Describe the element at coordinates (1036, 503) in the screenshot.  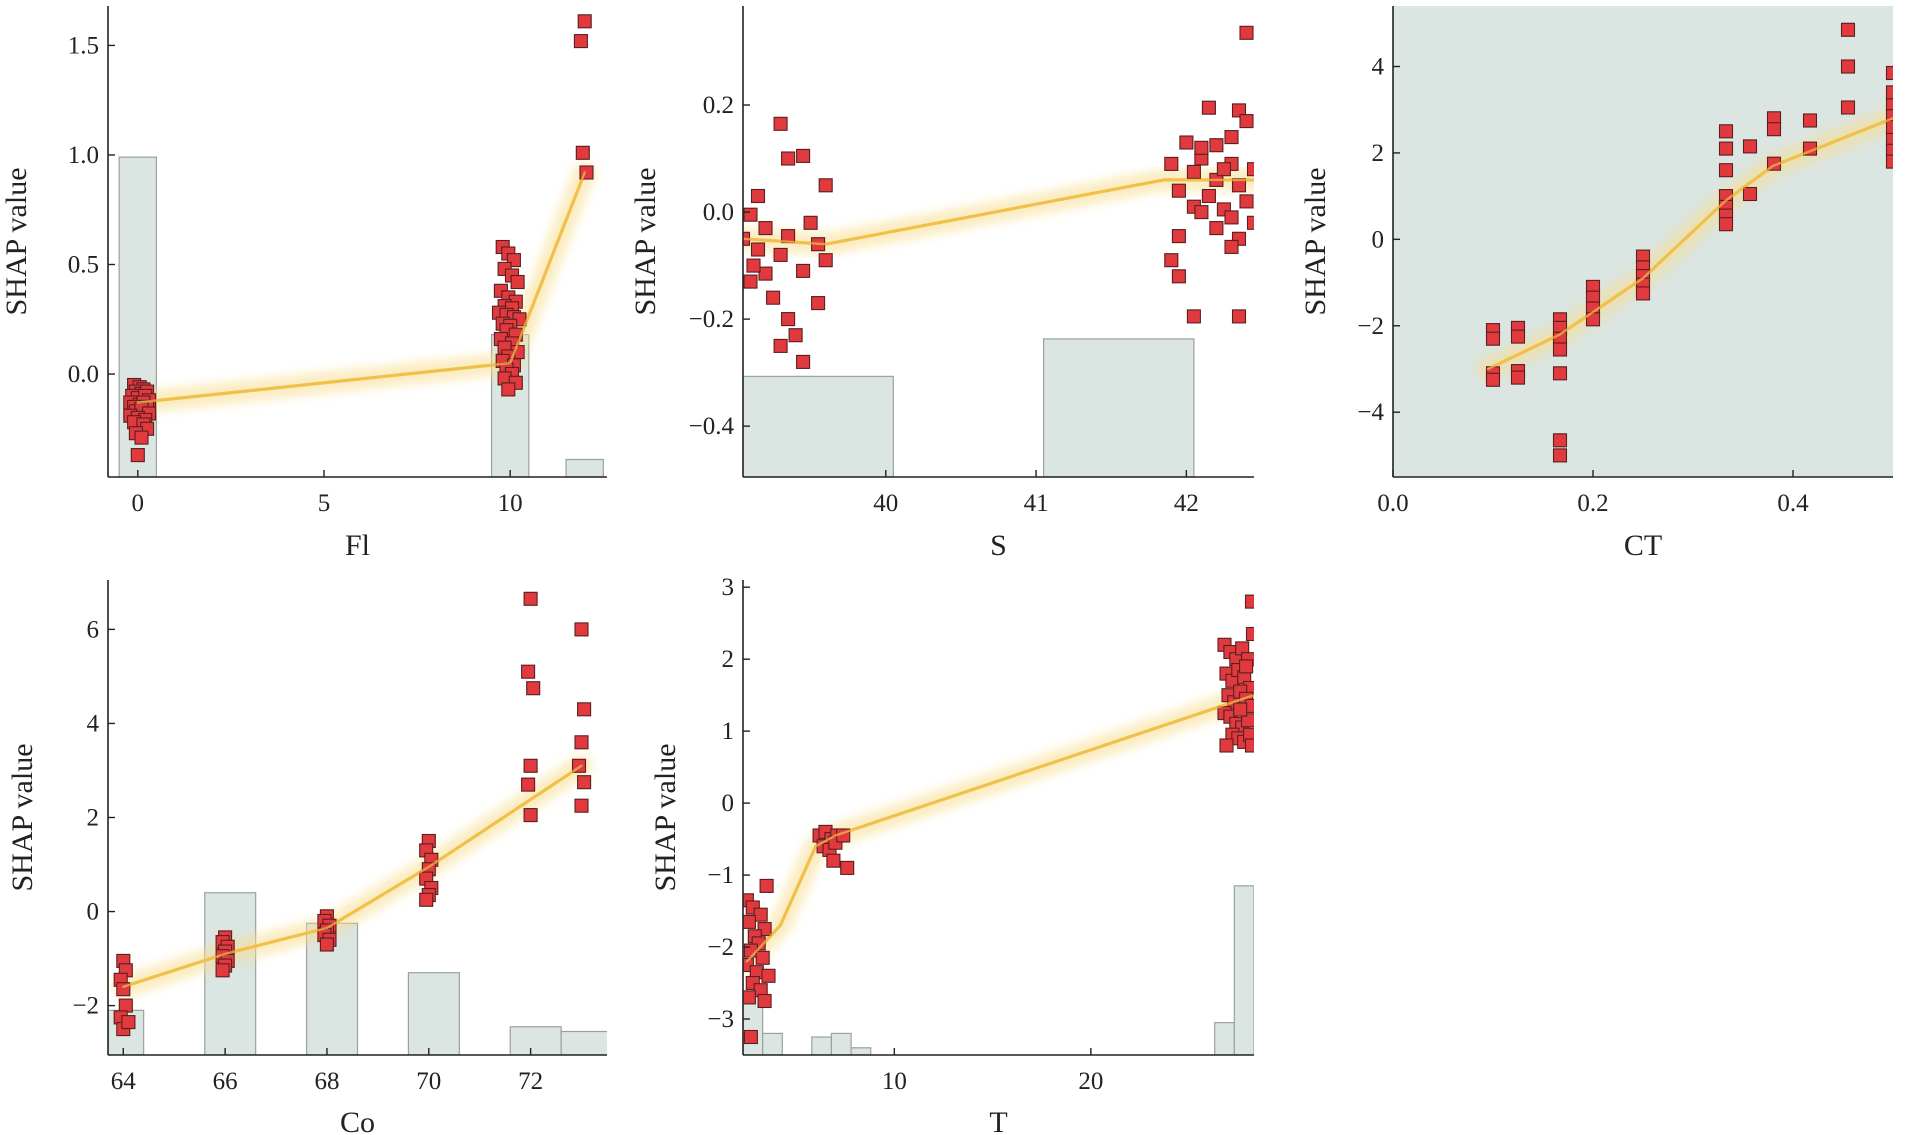
I see `x-tick-label: 41` at that location.